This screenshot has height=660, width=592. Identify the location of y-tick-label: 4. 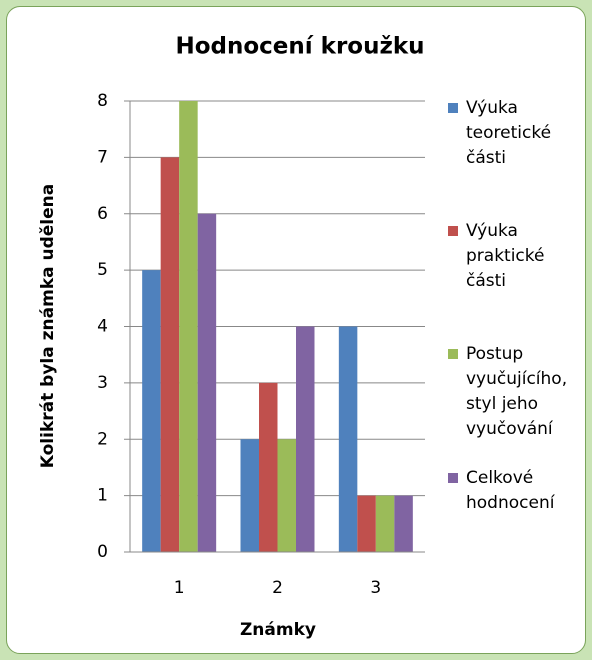
(102, 327).